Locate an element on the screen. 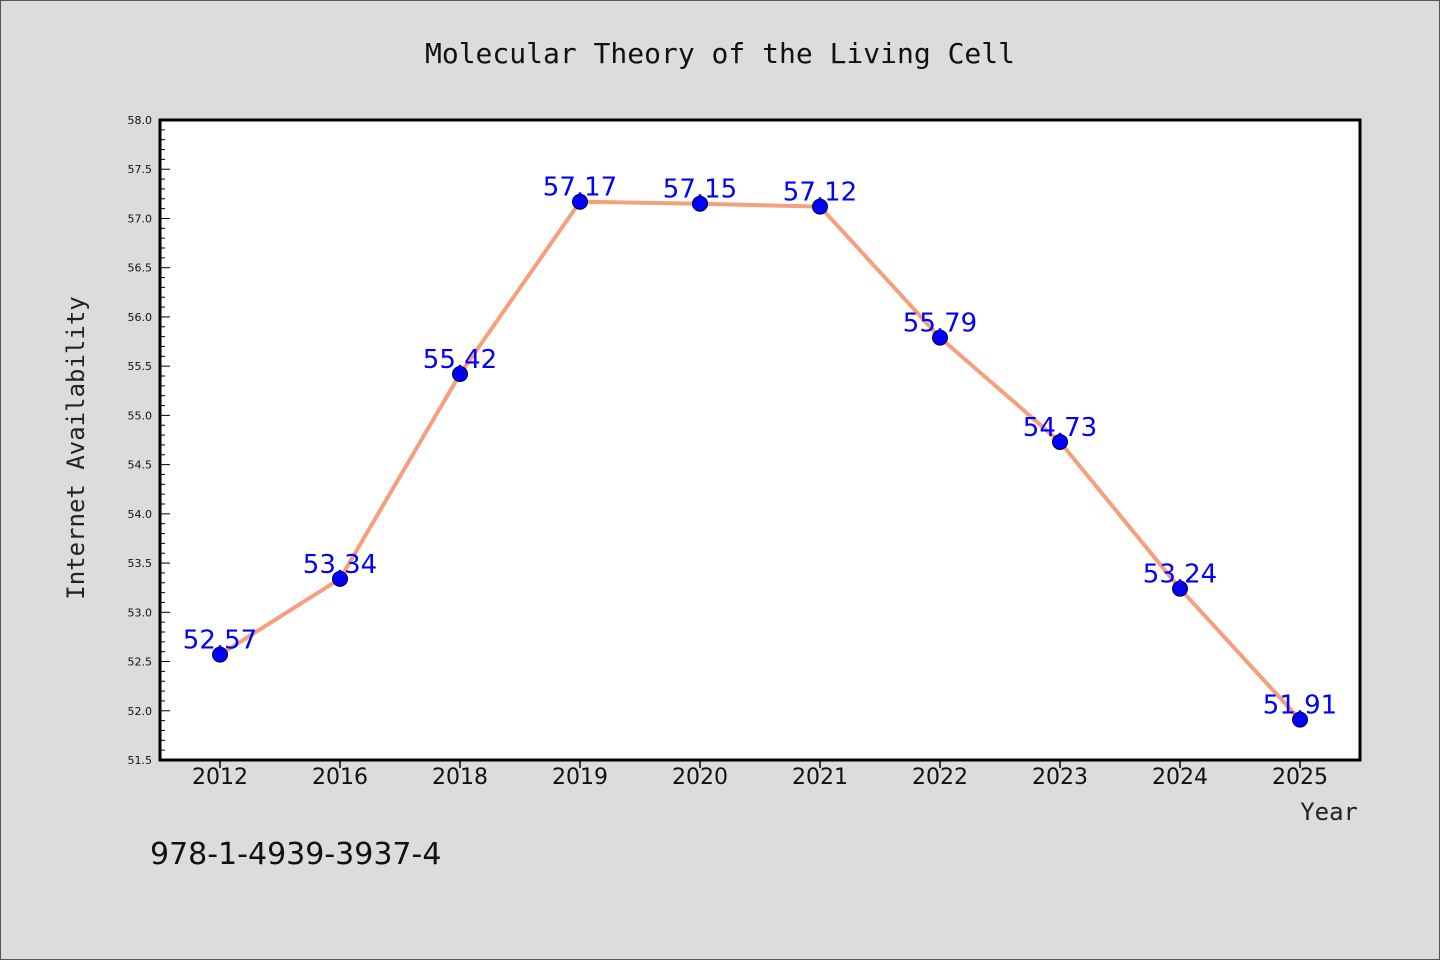 The height and width of the screenshot is (960, 1440). y-tick-label: 53.0 is located at coordinates (140, 612).